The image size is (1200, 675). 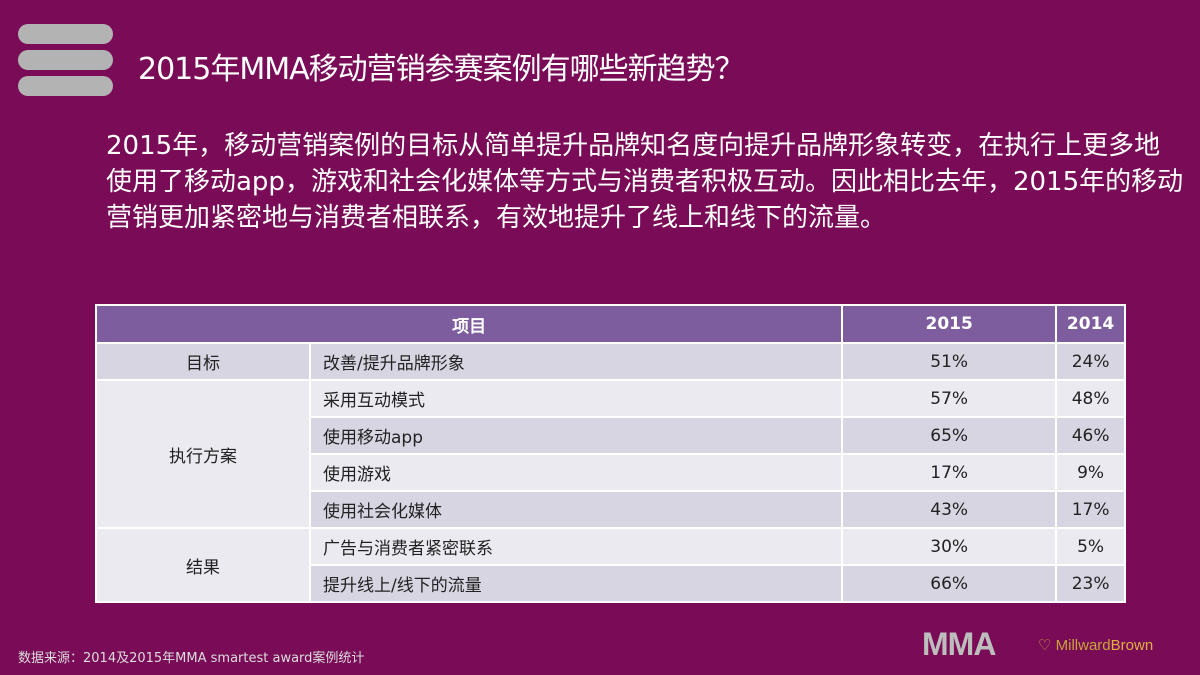 What do you see at coordinates (1090, 472) in the screenshot?
I see `value-cell: 9%` at bounding box center [1090, 472].